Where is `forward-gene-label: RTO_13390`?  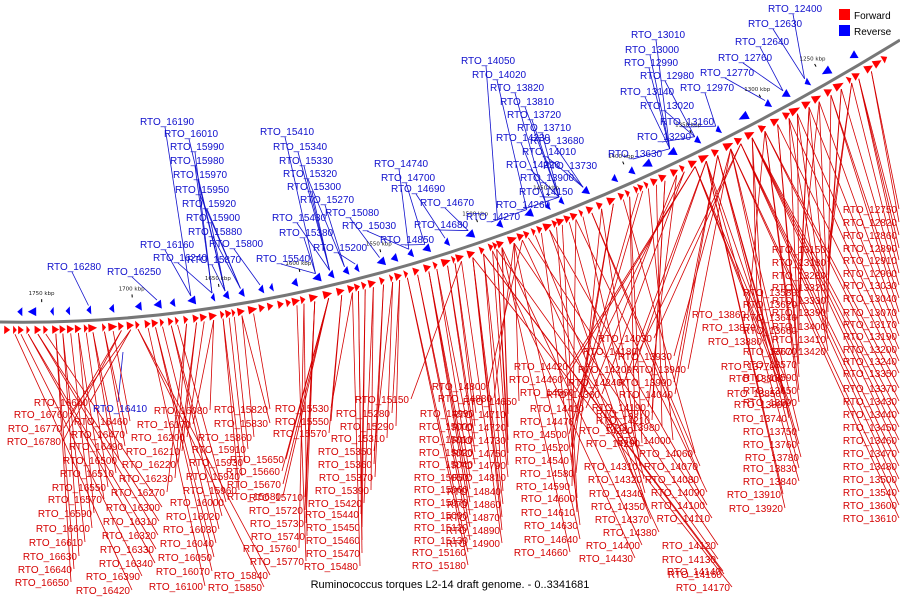
forward-gene-label: RTO_13390 is located at coordinates (799, 313).